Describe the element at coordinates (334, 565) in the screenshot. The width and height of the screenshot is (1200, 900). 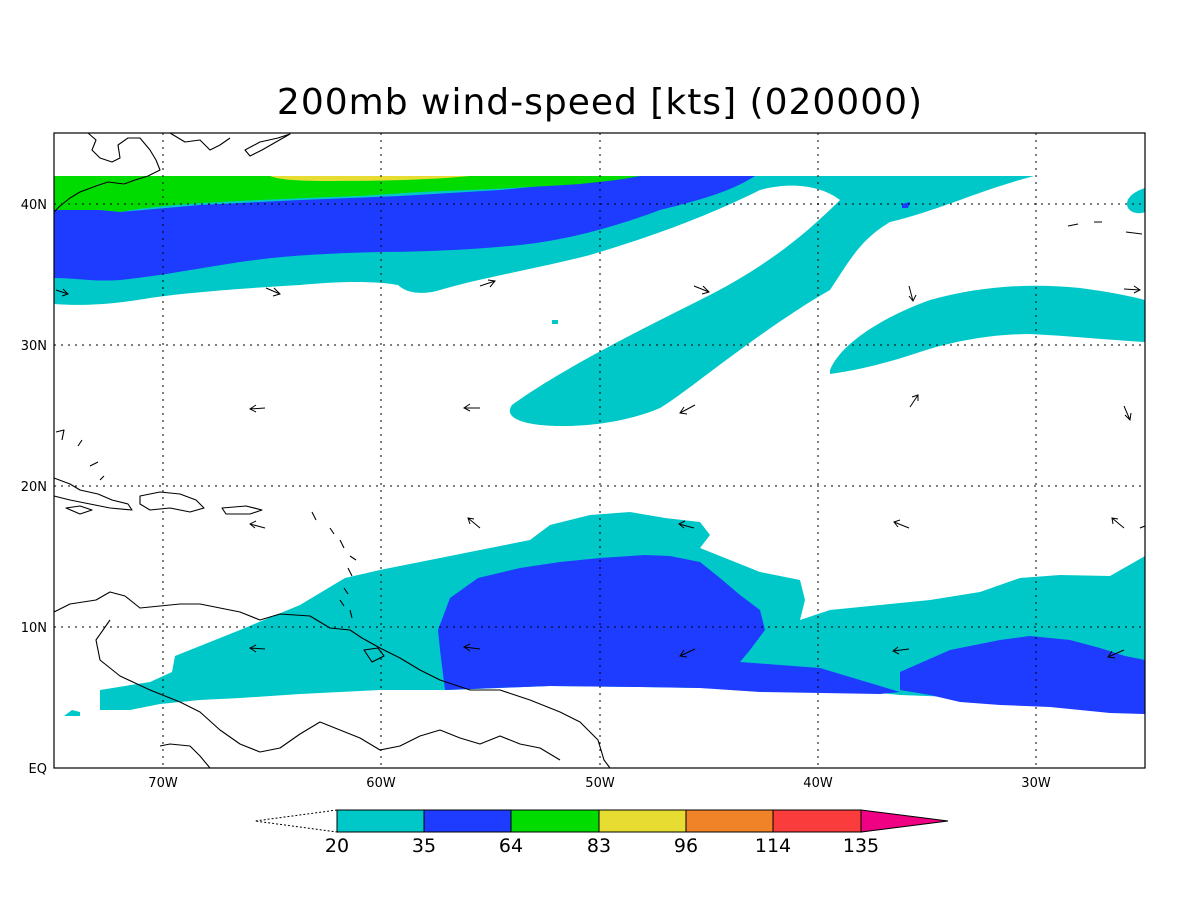
I see `lesser-antilles-coast` at that location.